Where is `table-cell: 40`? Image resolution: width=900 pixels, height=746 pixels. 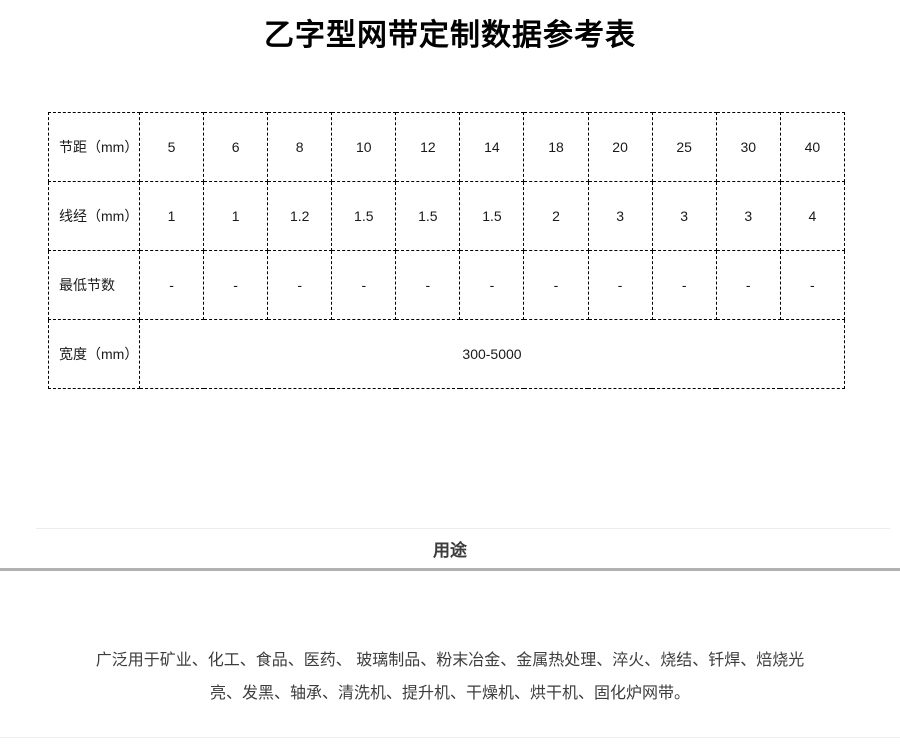
table-cell: 40 is located at coordinates (812, 147).